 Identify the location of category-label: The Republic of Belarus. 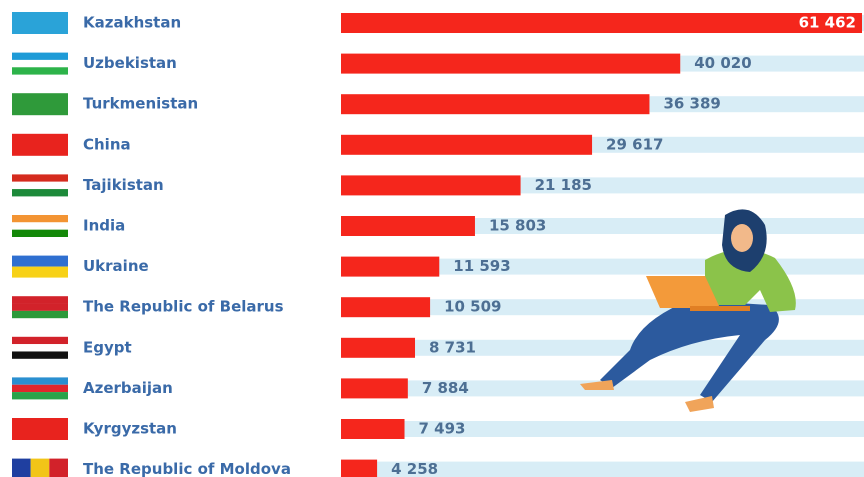
(183, 307).